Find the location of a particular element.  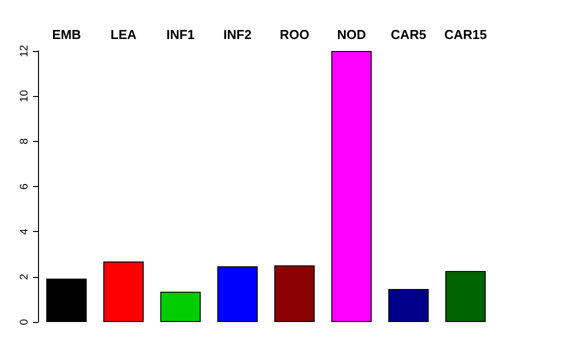

x-tick-label: LEA is located at coordinates (124, 34).